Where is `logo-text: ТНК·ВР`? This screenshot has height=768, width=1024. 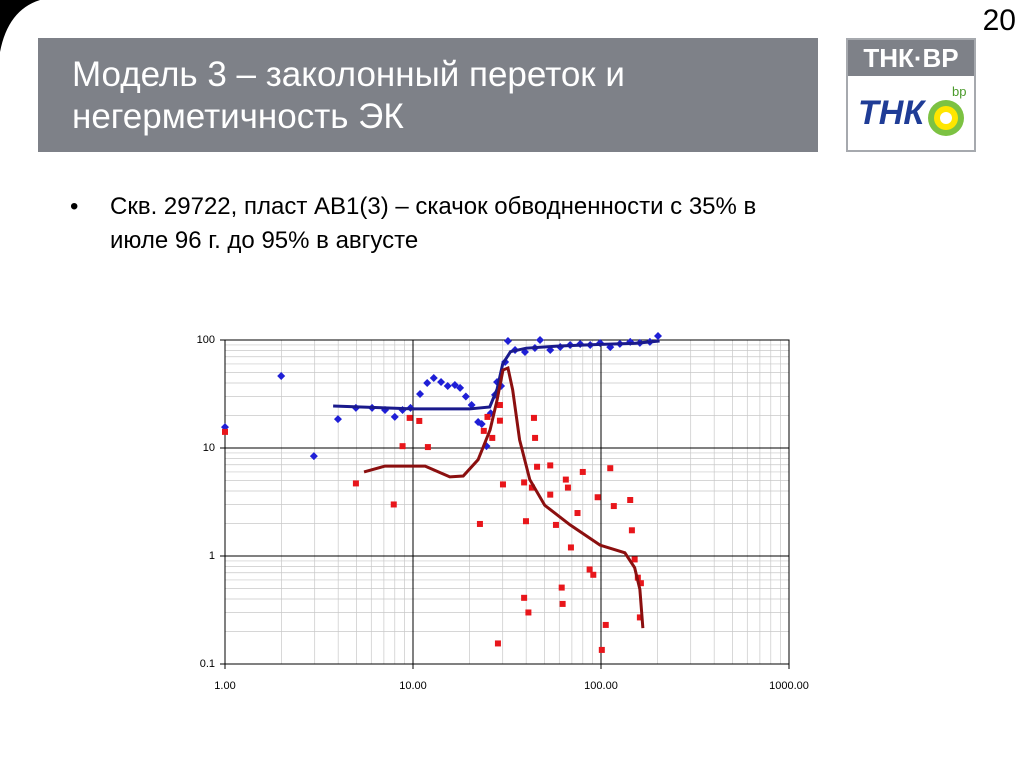 logo-text: ТНК·ВР is located at coordinates (911, 58).